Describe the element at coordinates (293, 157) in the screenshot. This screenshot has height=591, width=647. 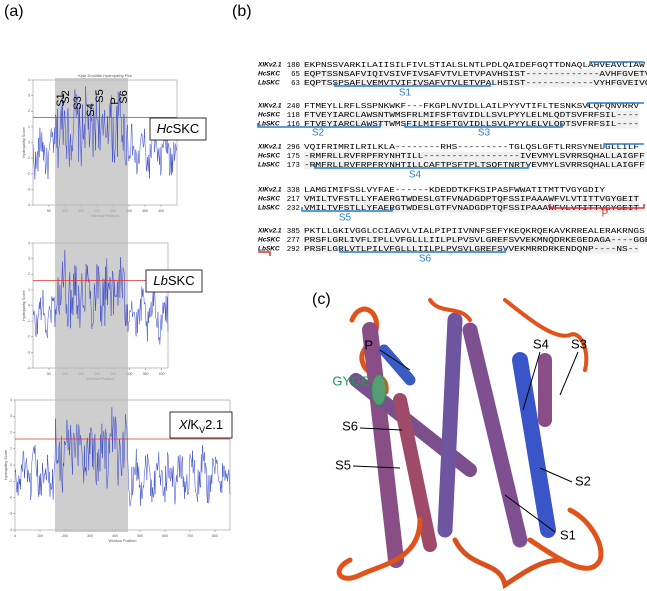
I see `sequence-start: 175` at that location.